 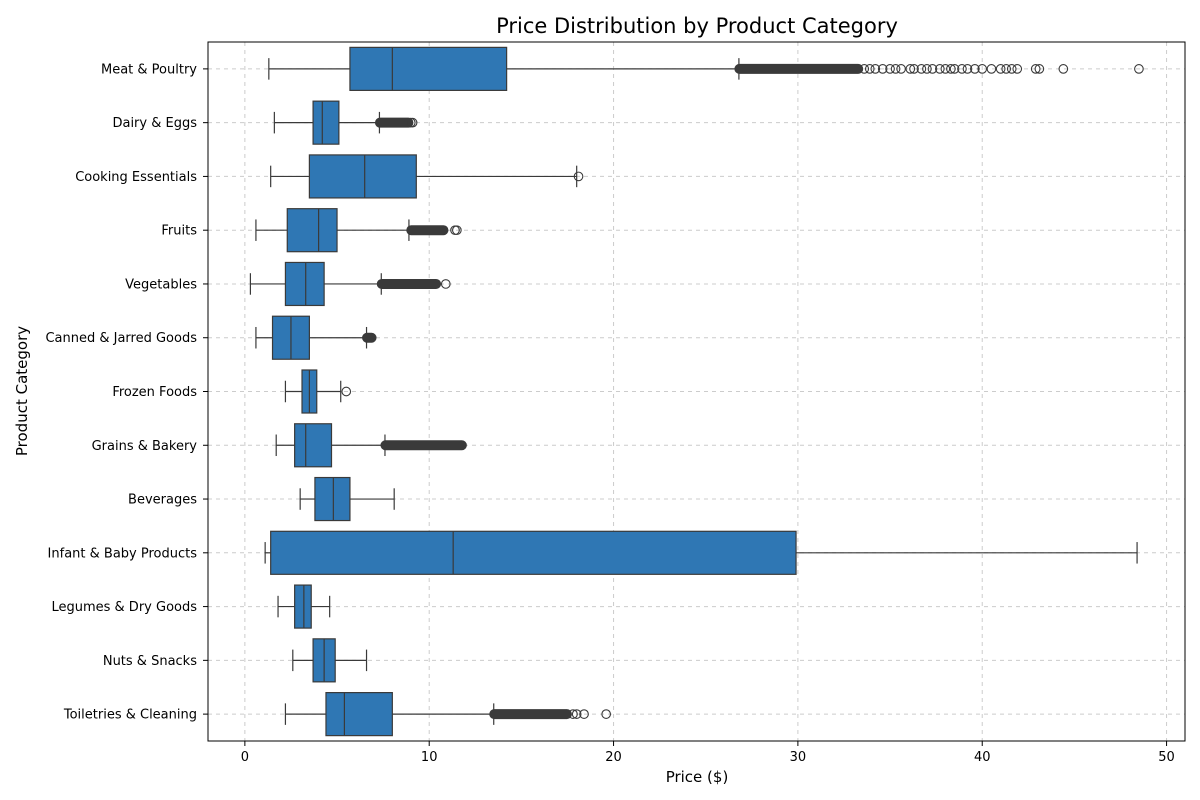 What do you see at coordinates (130, 715) in the screenshot?
I see `y-tick-label: Toiletries & Cleaning` at bounding box center [130, 715].